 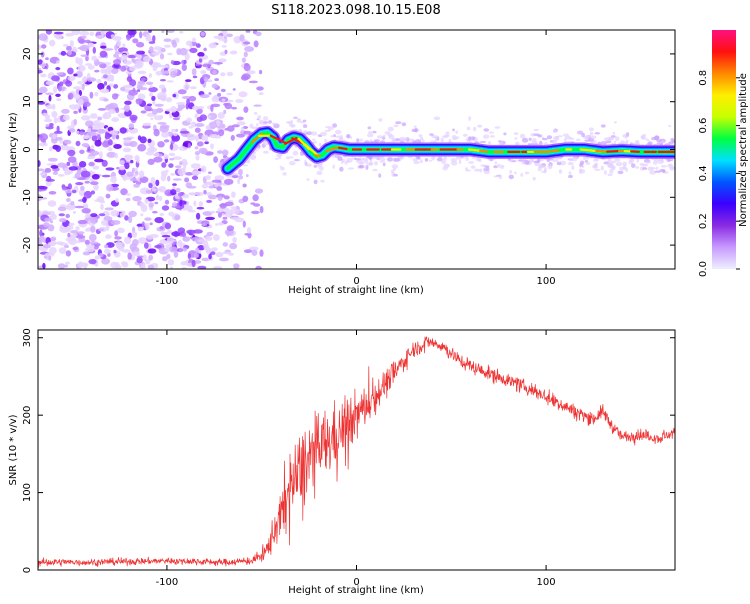 I want to click on y-tick-label: -10, so click(x=27, y=197).